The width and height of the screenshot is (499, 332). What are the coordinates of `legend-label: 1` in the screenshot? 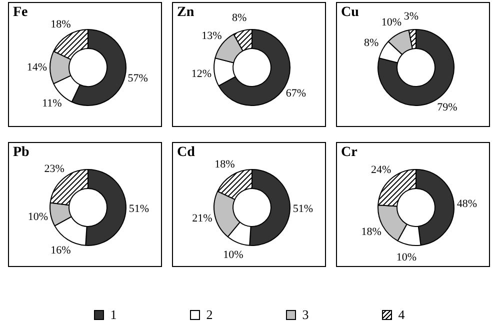 It's located at (113, 315).